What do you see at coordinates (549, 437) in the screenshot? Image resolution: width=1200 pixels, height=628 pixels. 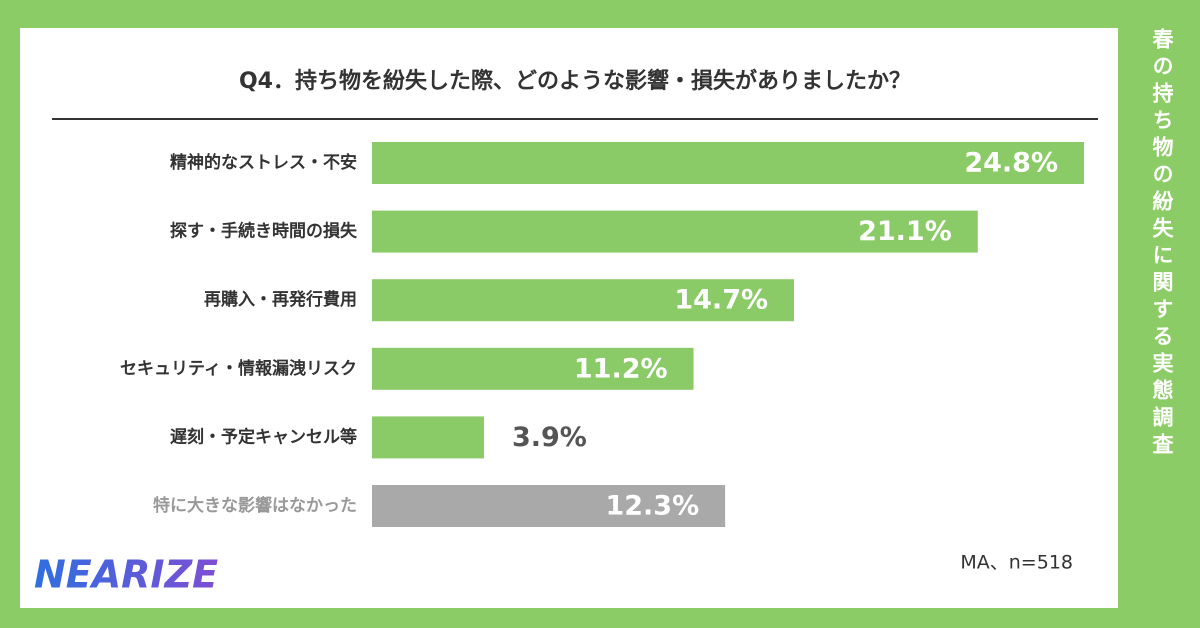 I see `value-label: 3.9%` at bounding box center [549, 437].